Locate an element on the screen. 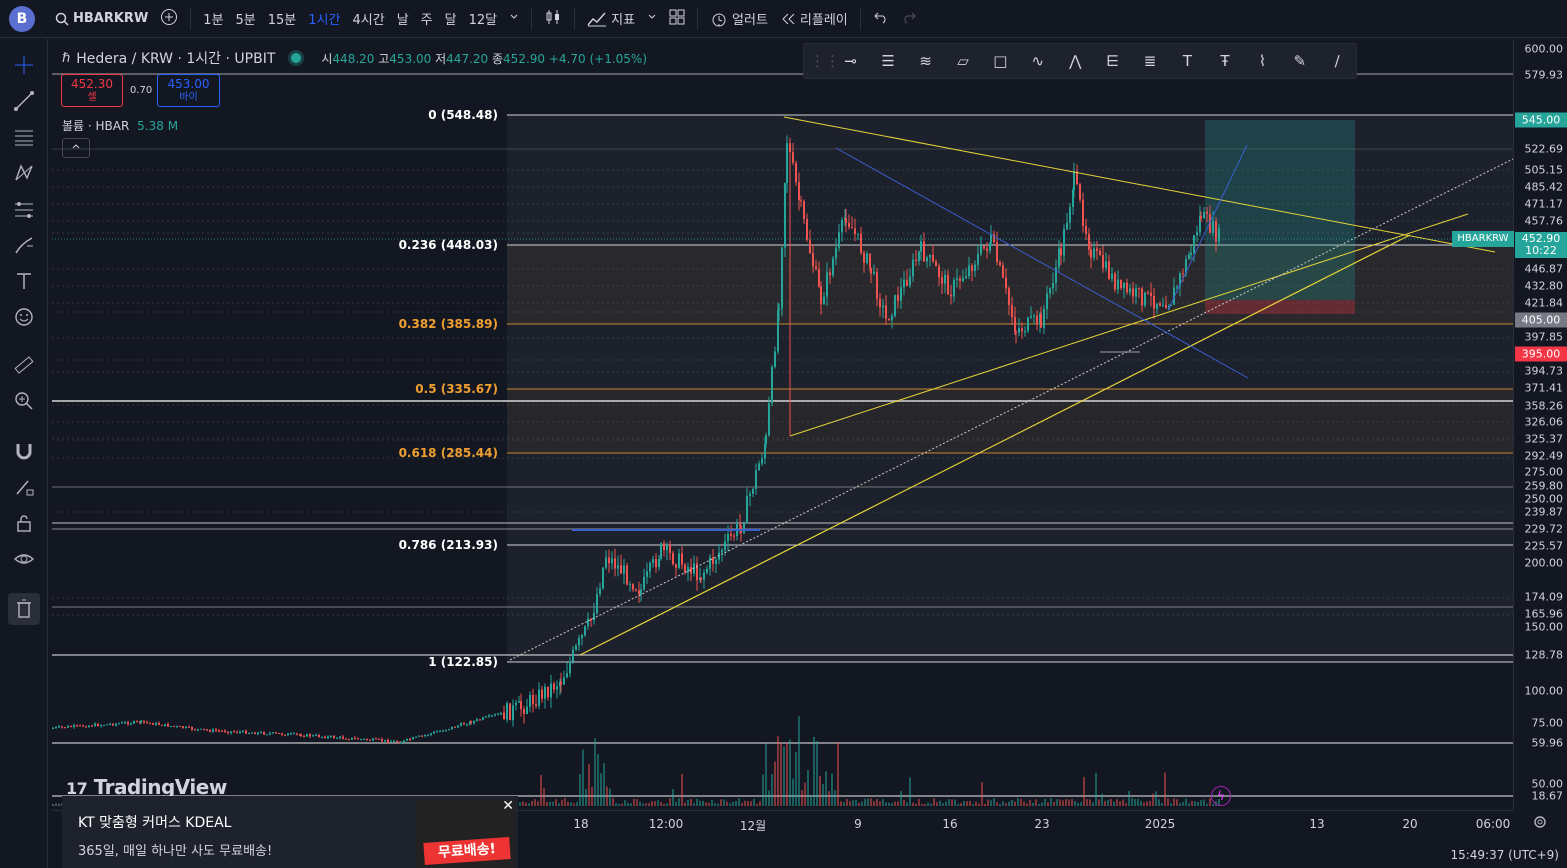  symbol-title: Hedera / KRW · 1시간 · UPBIT is located at coordinates (176, 59).